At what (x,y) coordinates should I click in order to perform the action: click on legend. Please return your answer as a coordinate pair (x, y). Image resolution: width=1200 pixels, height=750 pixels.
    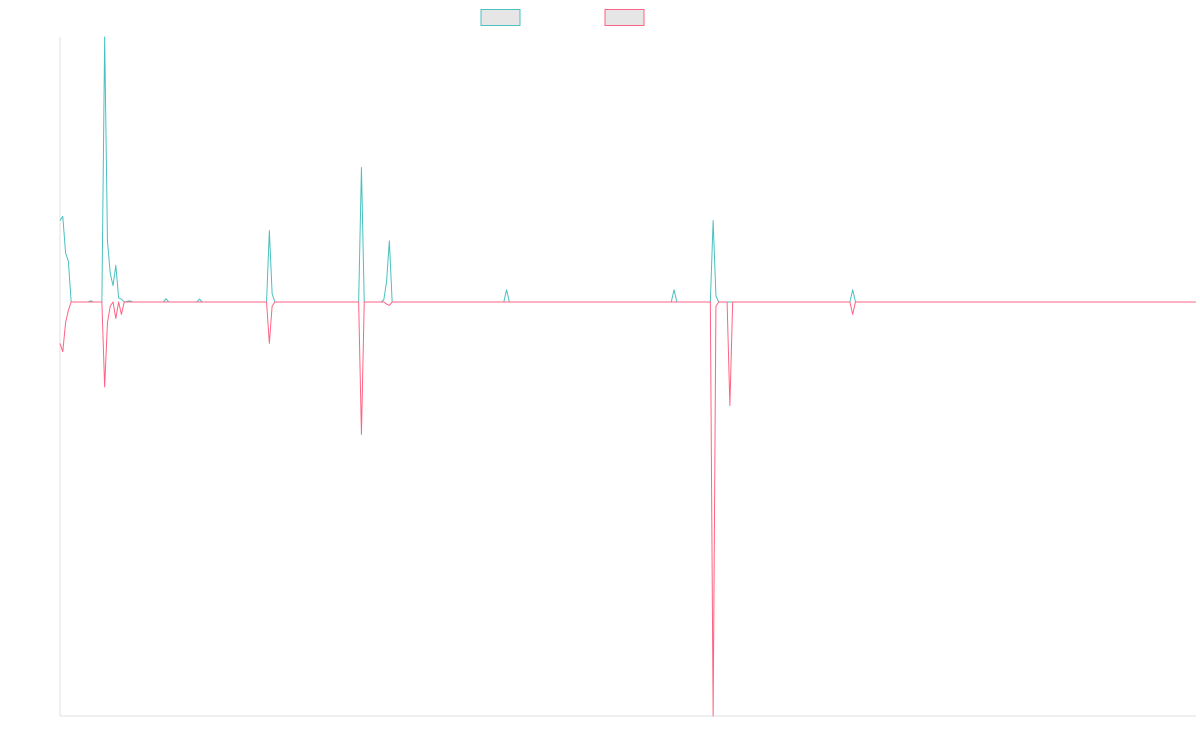
    Looking at the image, I should click on (562, 17).